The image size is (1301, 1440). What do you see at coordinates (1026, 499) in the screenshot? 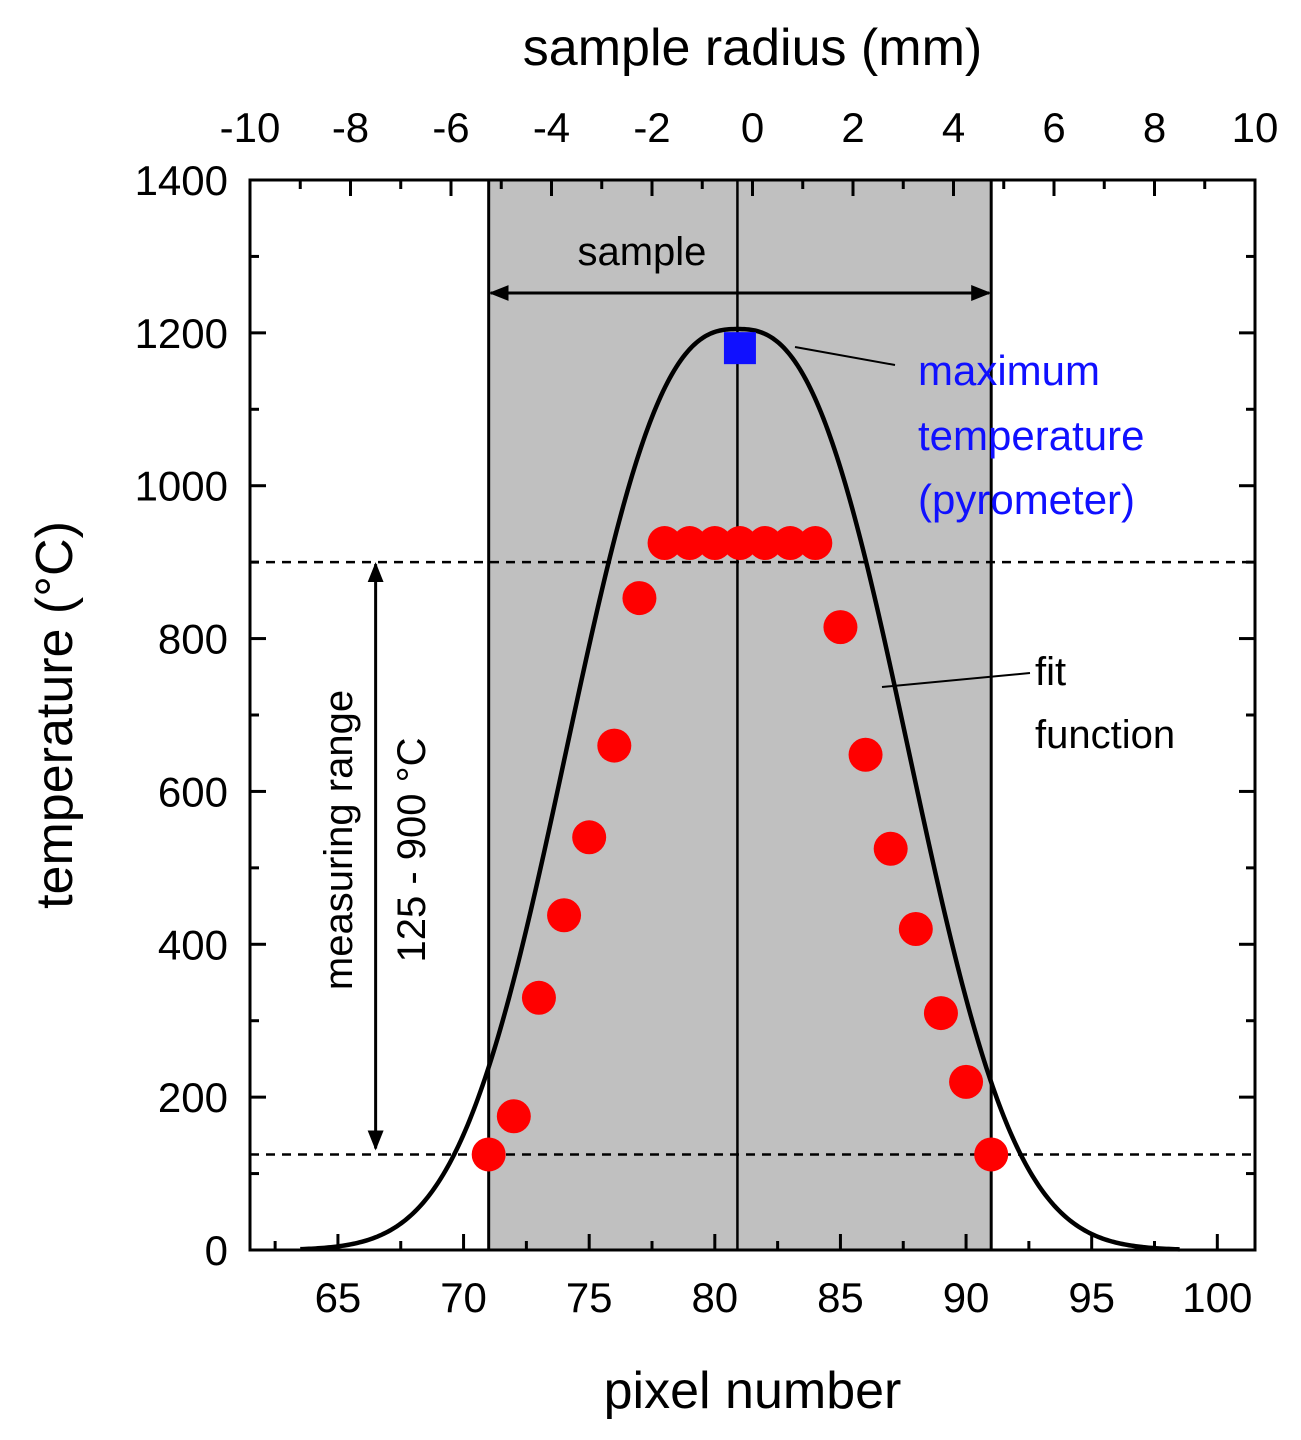
I see `pyrometer-label-line3: (pyrometer)` at bounding box center [1026, 499].